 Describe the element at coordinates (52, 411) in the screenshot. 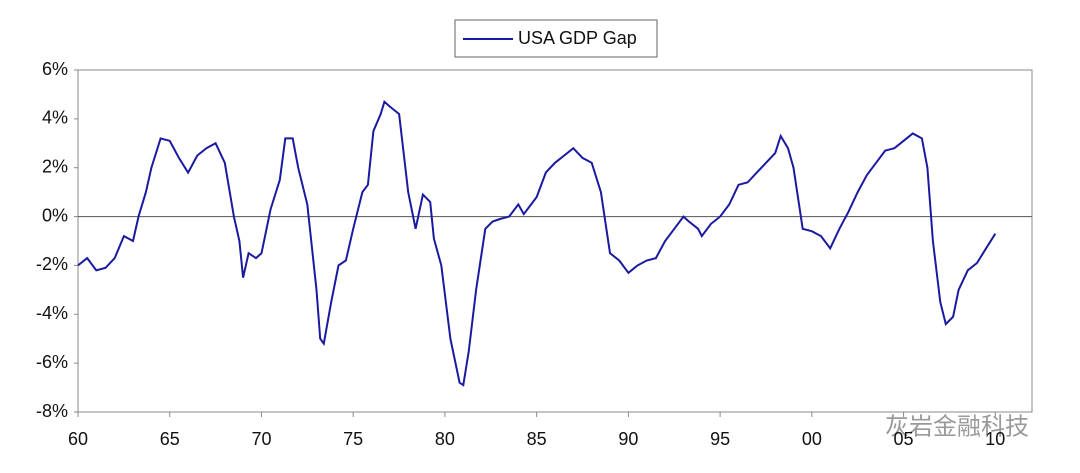

I see `y-tick-label: -8%` at that location.